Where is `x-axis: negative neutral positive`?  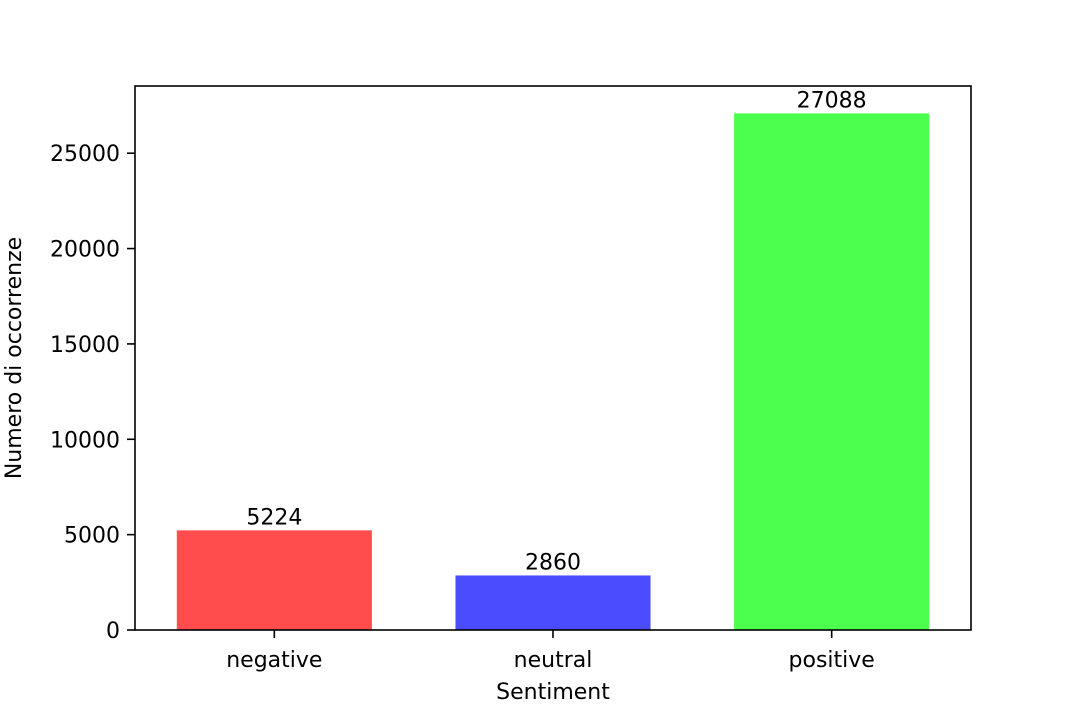 x-axis: negative neutral positive is located at coordinates (550, 651).